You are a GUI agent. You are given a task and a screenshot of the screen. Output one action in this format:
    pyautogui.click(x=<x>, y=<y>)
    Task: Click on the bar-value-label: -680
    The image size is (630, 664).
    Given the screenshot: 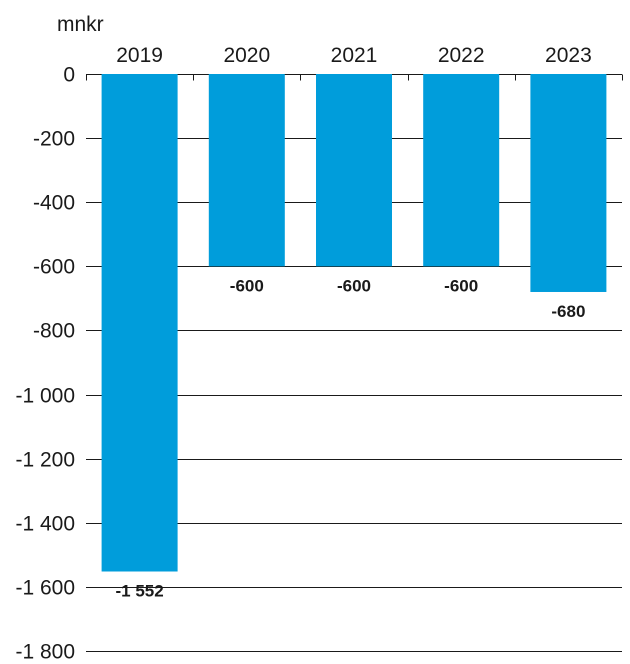 What is the action you would take?
    pyautogui.click(x=568, y=311)
    